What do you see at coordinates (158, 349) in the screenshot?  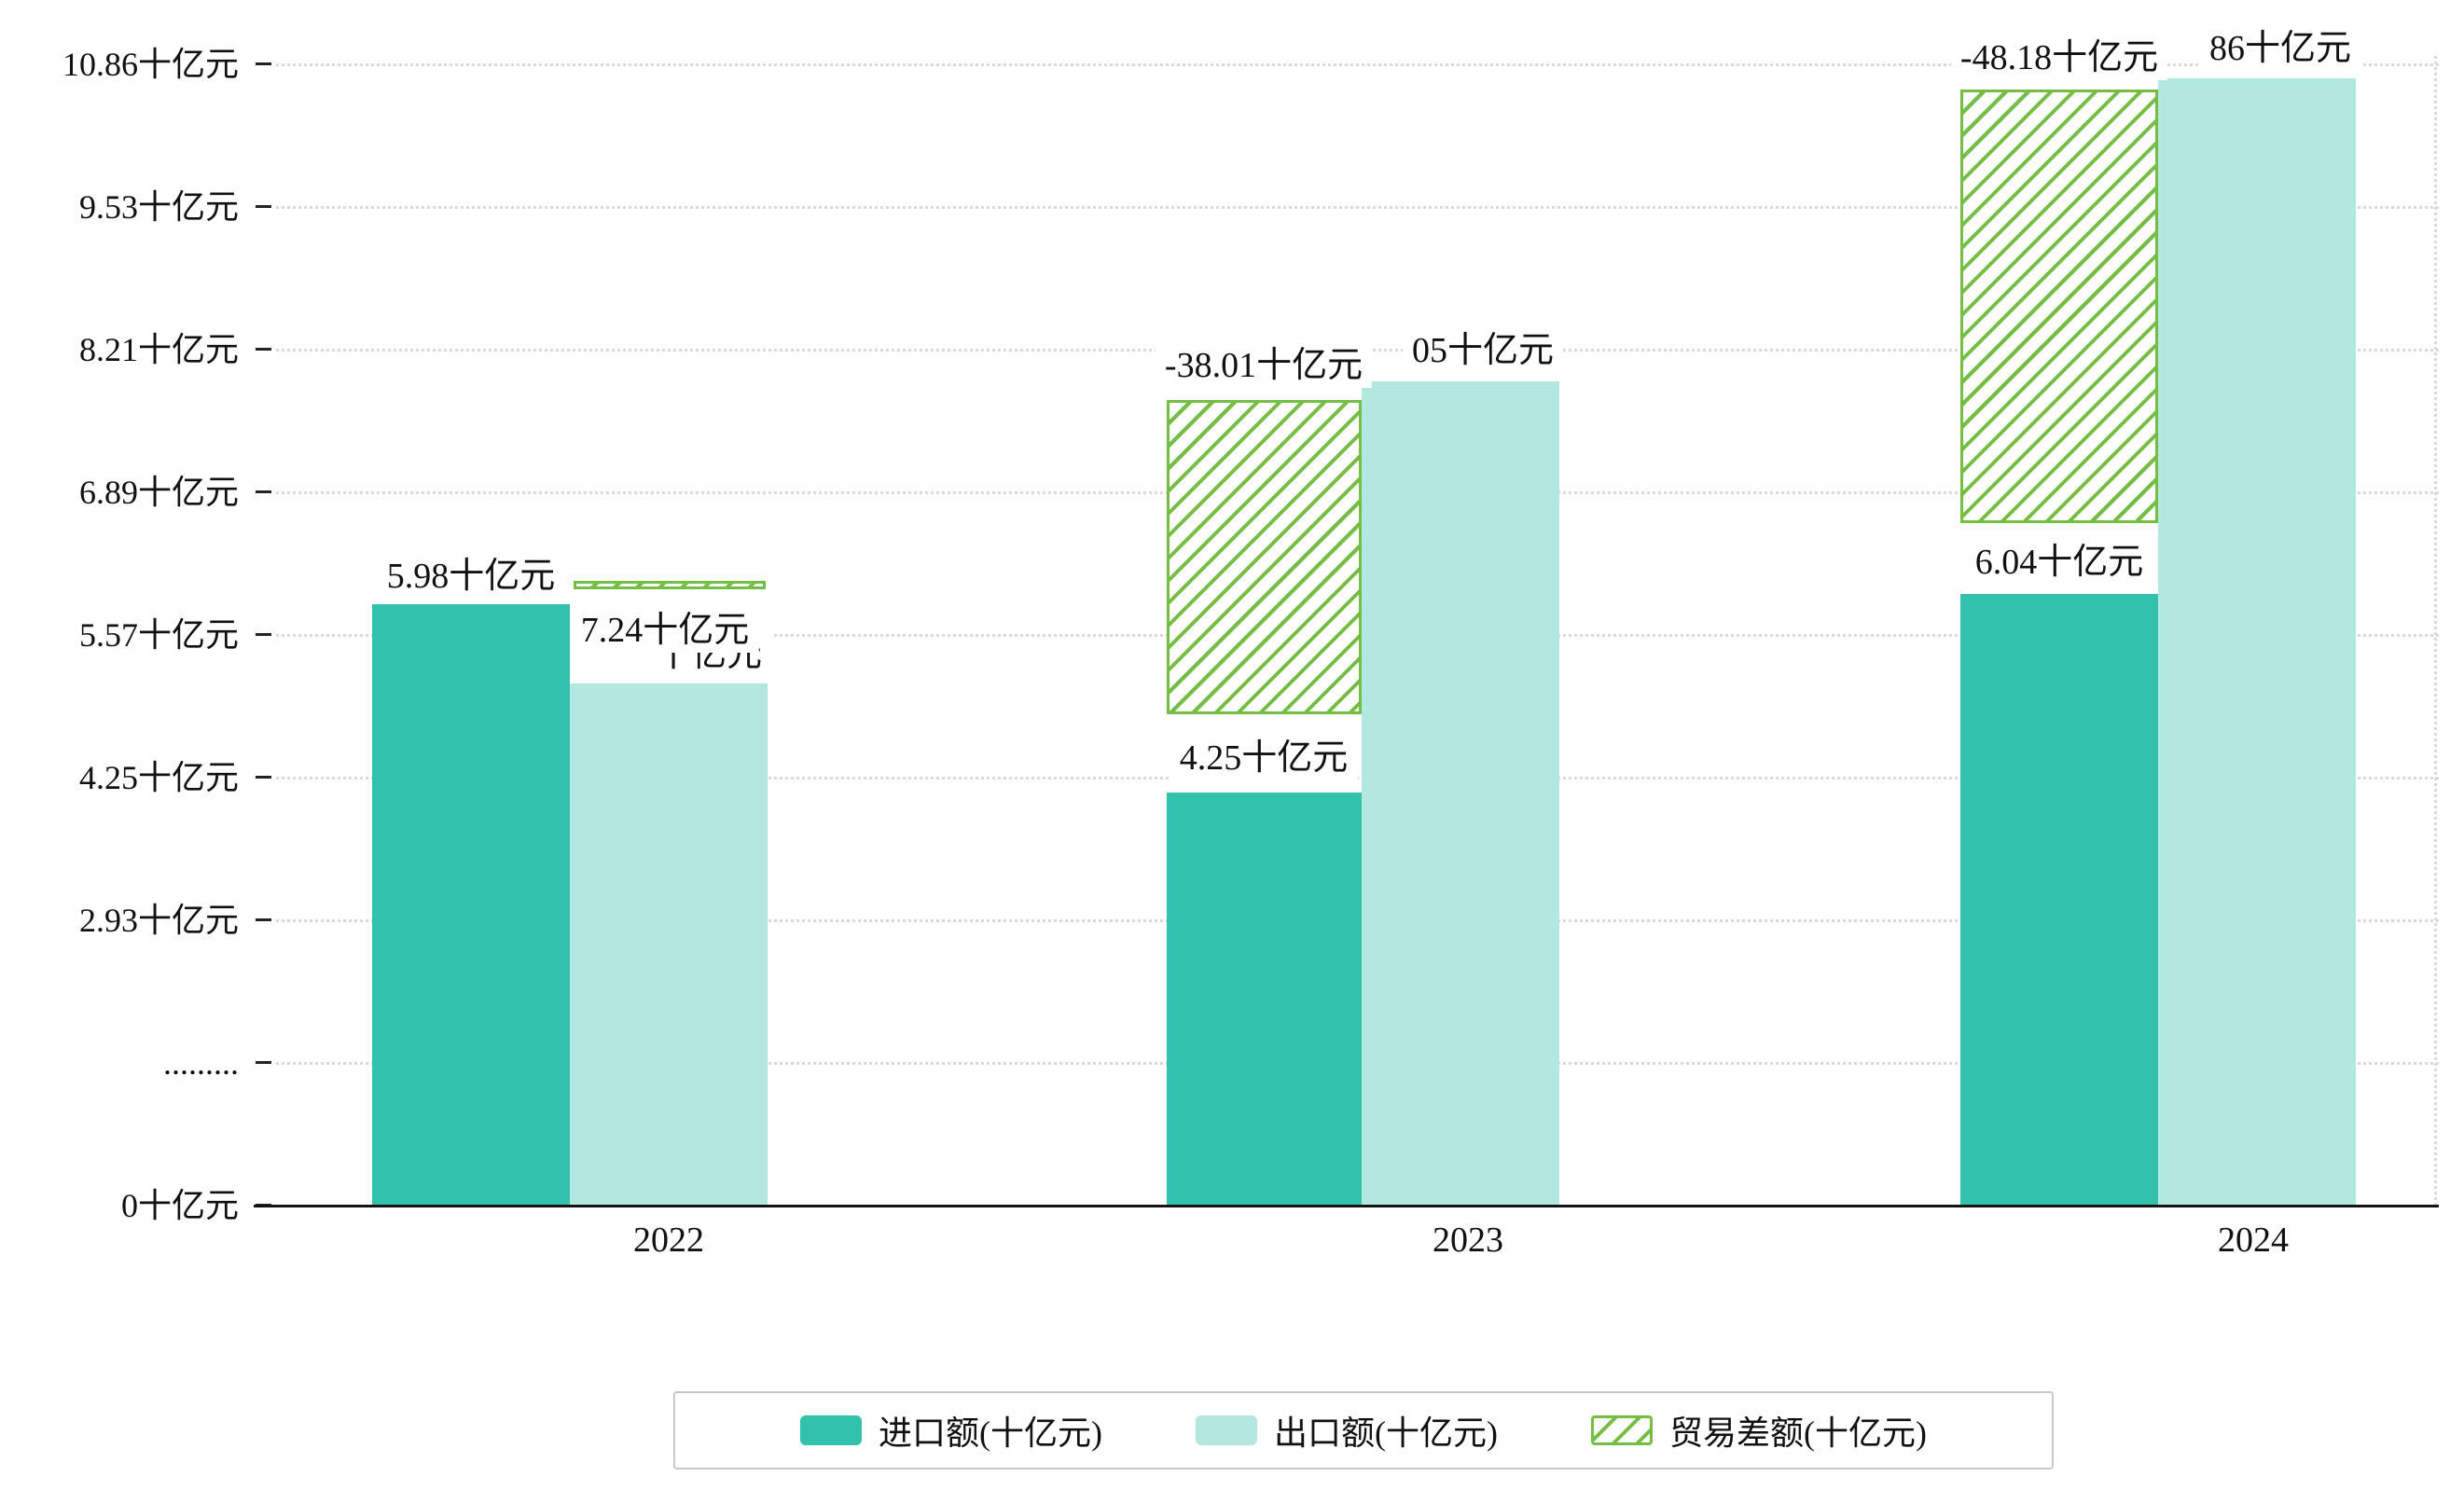 I see `y-tick-label: 8.21十亿元` at bounding box center [158, 349].